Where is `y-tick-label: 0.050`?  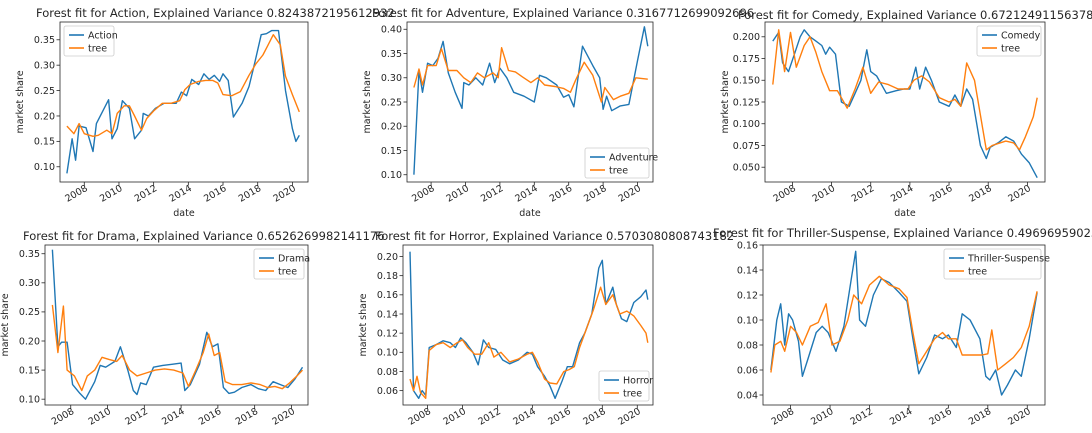 y-tick-label: 0.050 is located at coordinates (746, 168).